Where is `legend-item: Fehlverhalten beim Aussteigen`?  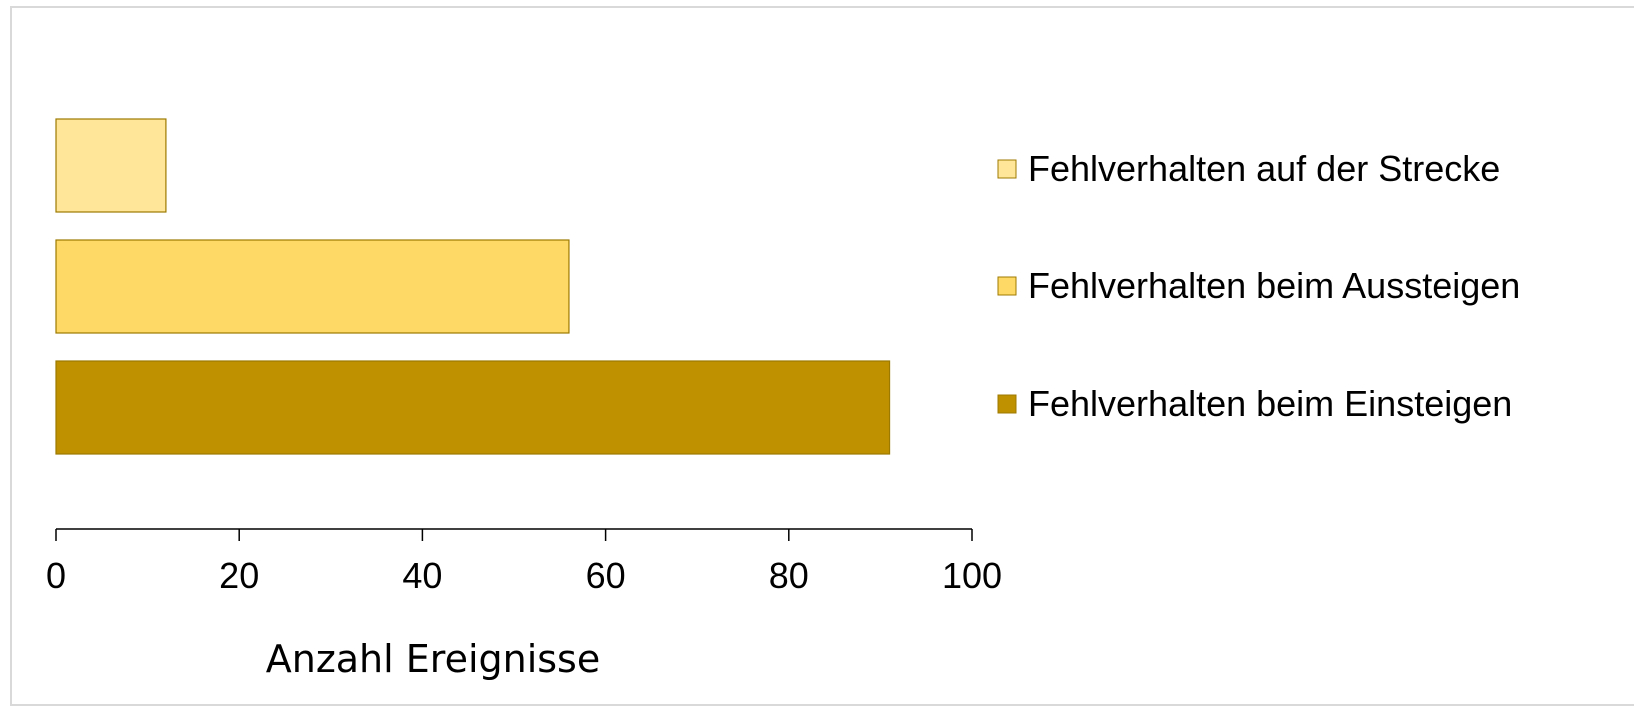 legend-item: Fehlverhalten beim Aussteigen is located at coordinates (1258, 285).